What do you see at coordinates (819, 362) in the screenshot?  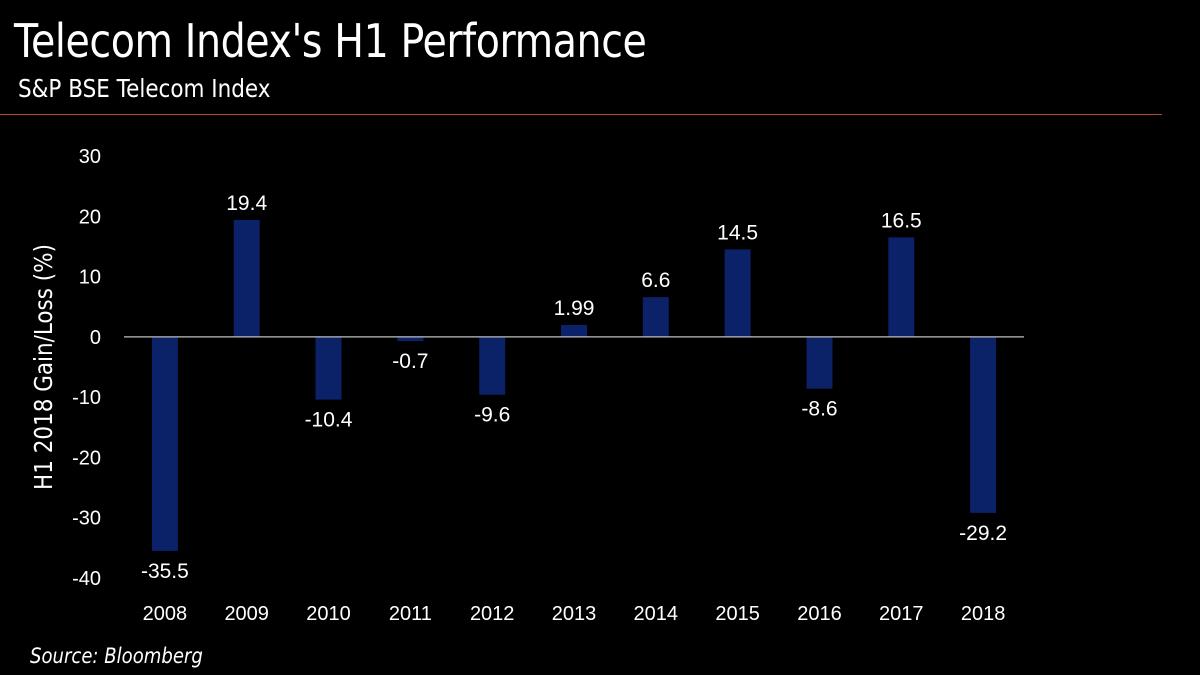 I see `bar-2016` at bounding box center [819, 362].